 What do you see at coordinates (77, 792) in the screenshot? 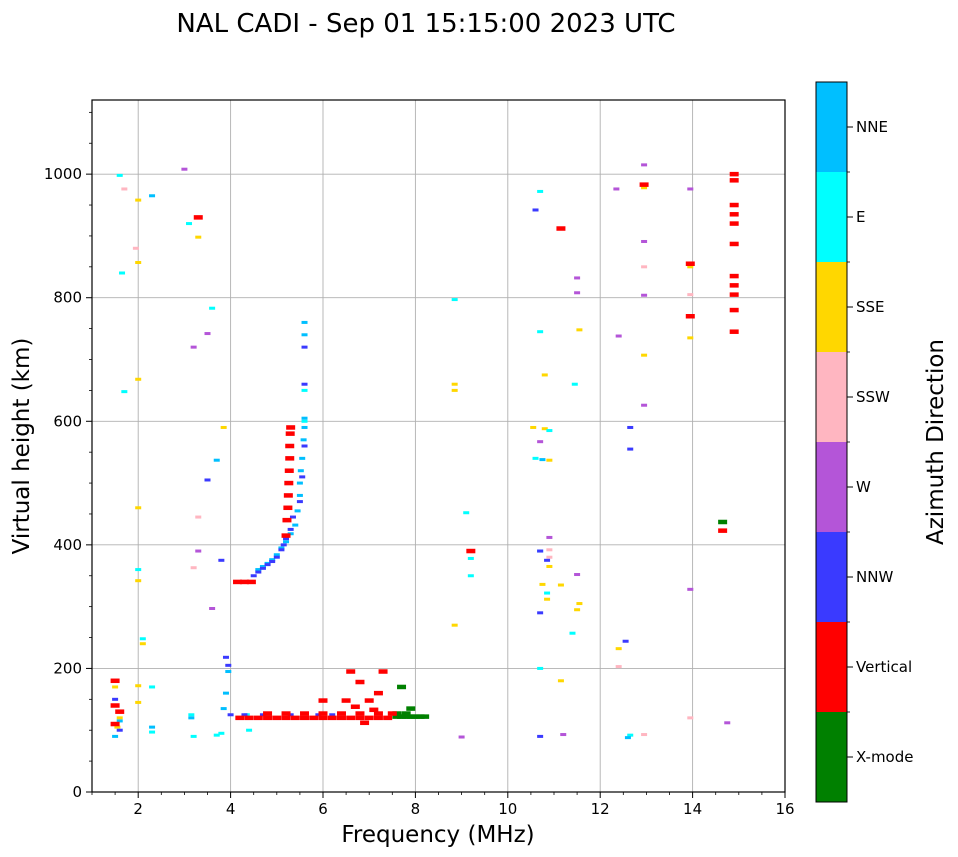
I see `y-tick-label: 0` at bounding box center [77, 792].